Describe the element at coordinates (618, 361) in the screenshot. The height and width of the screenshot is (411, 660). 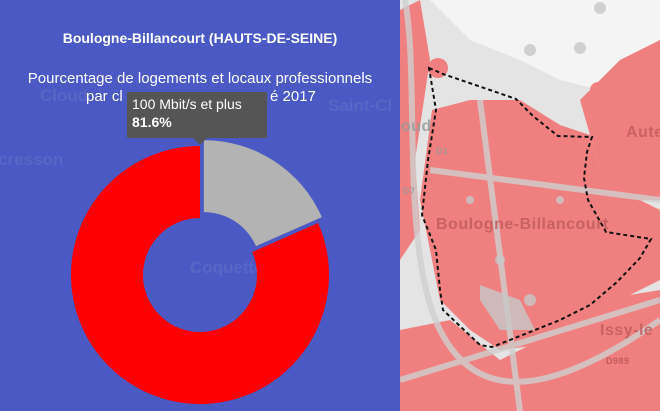
I see `map-label: D989` at that location.